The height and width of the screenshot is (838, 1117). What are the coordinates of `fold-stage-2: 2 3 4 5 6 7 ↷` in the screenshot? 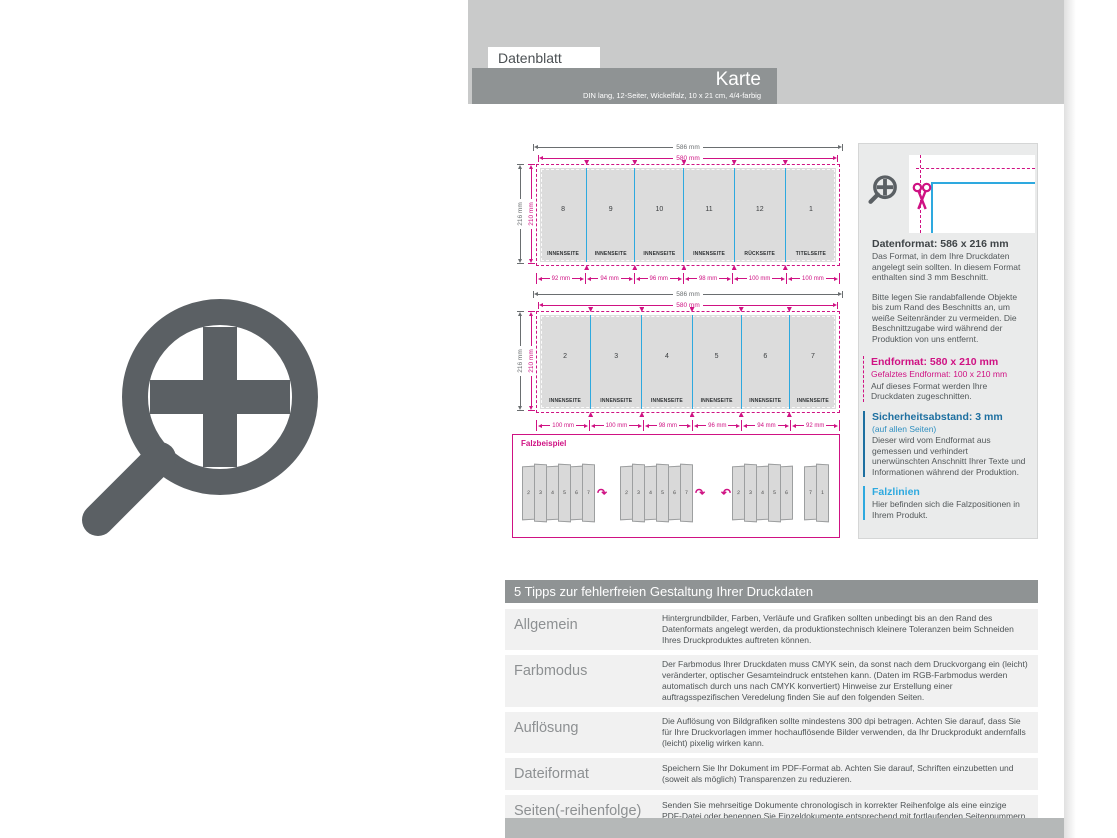 It's located at (663, 493).